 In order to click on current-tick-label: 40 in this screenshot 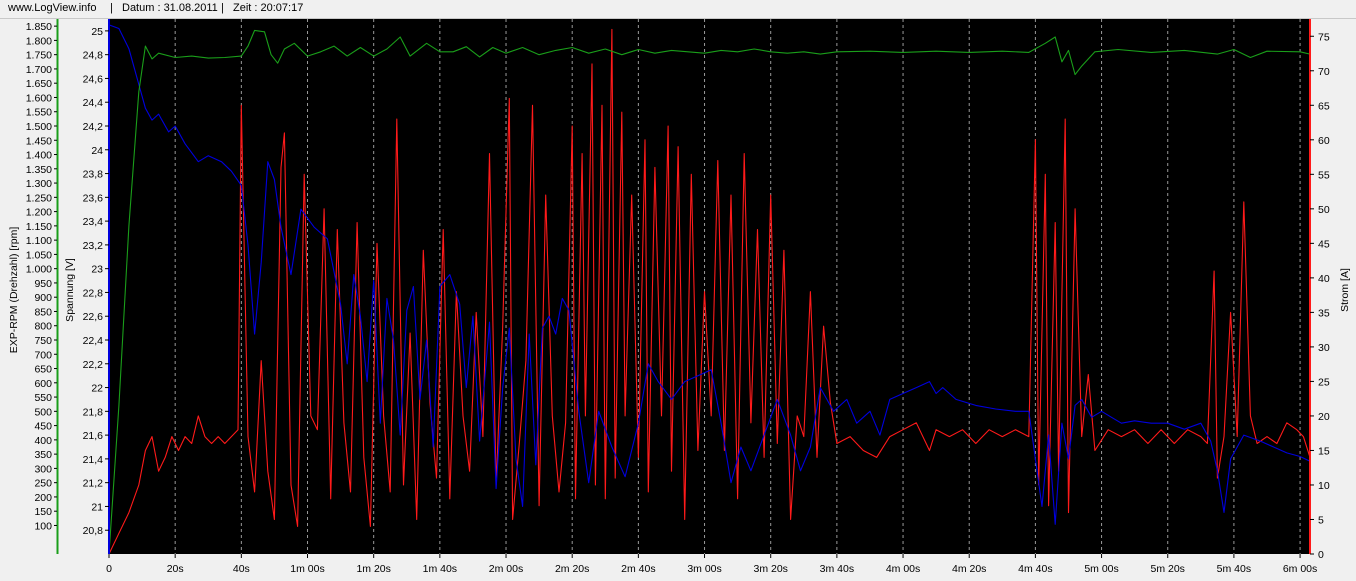, I will do `click(1324, 279)`.